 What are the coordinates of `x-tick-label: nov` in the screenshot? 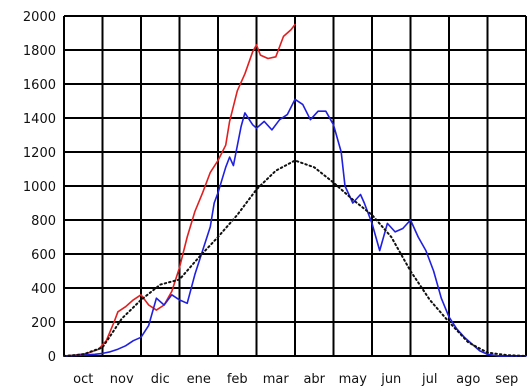 It's located at (122, 379).